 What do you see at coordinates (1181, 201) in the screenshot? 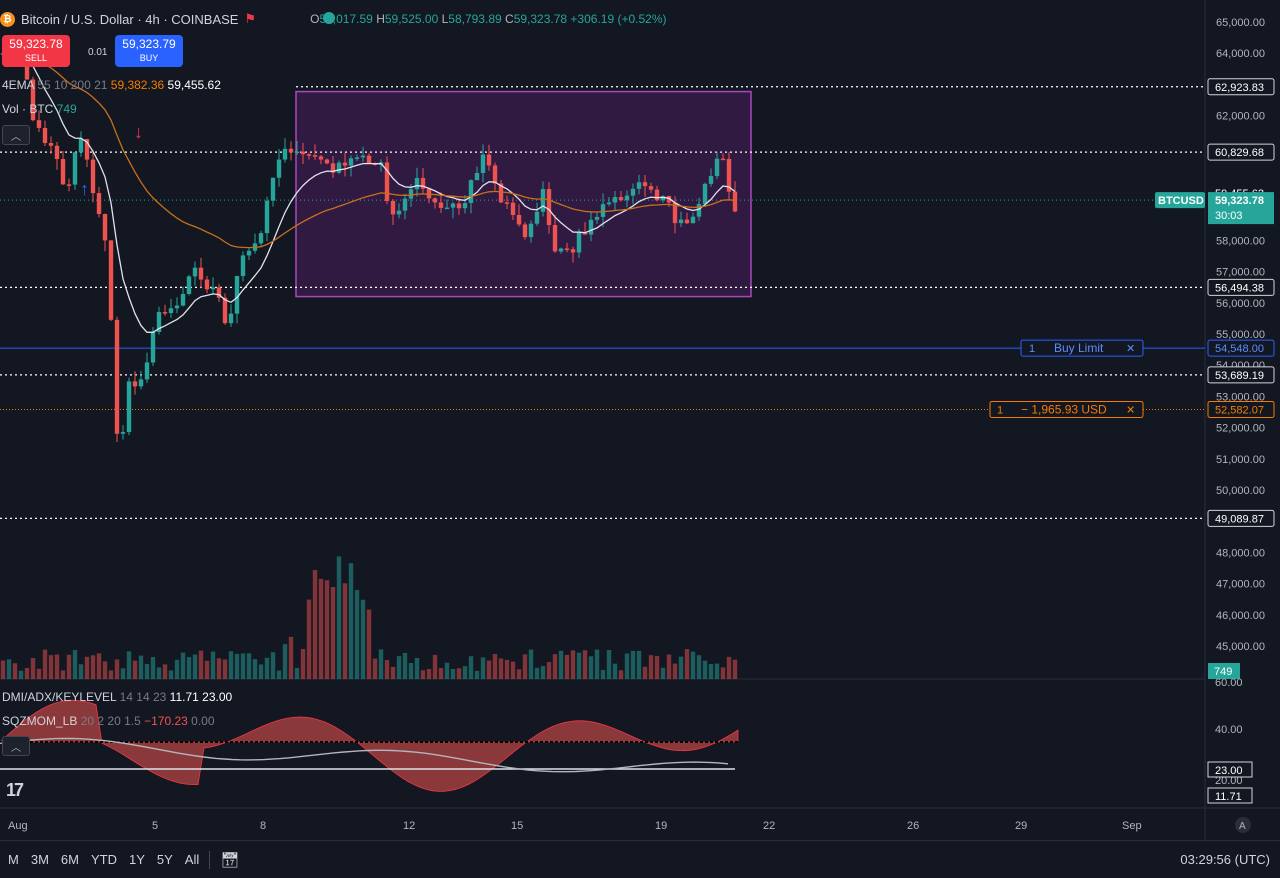
I see `symbol-tag-label: BTCUSD` at bounding box center [1181, 201].